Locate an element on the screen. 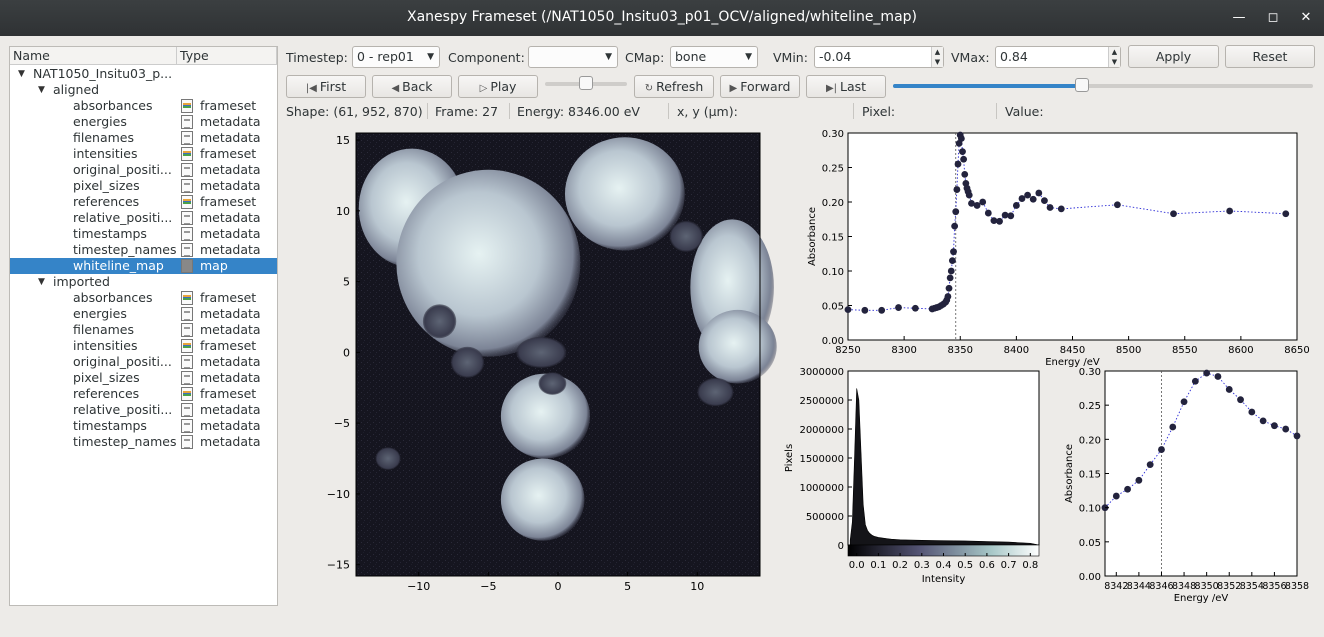  maximize-icon: ◻ is located at coordinates (1273, 17).